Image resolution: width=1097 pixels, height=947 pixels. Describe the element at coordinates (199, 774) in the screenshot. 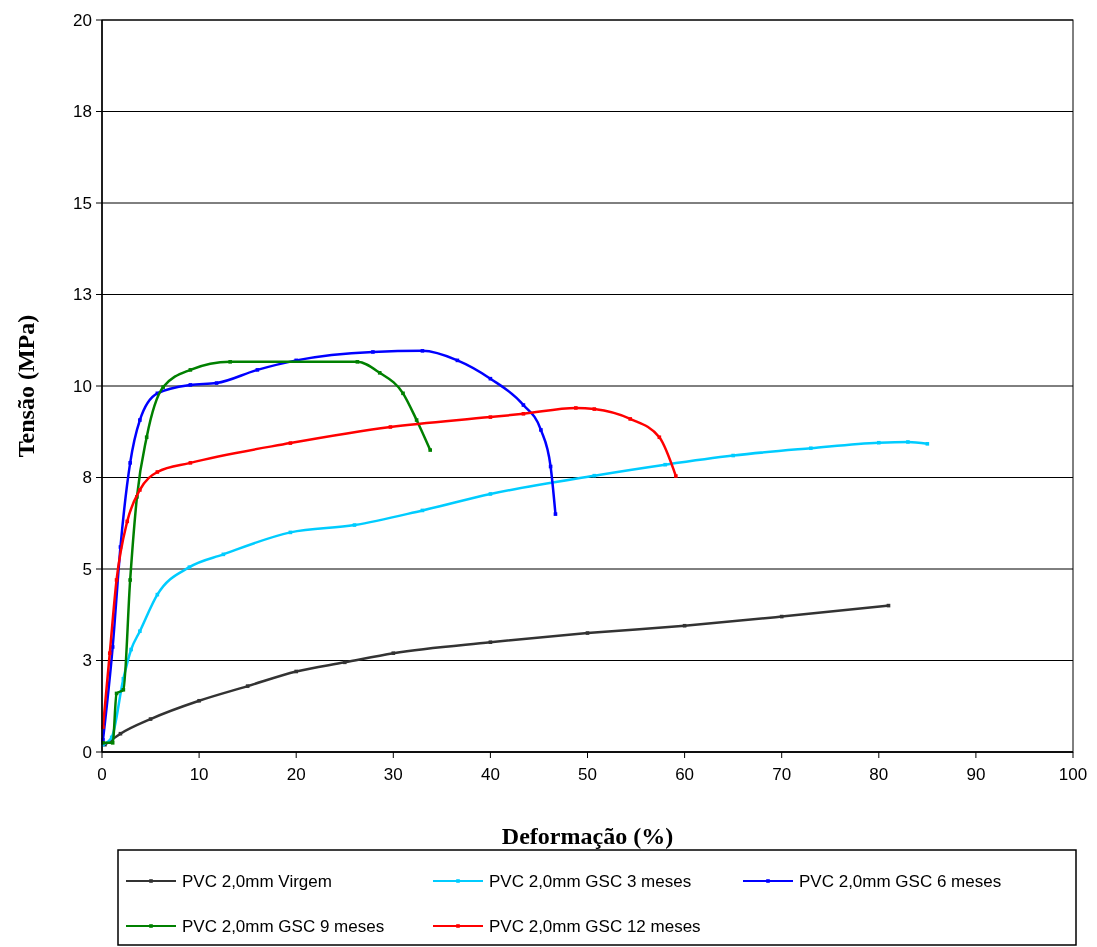

I see `x-tick-label: 10` at that location.